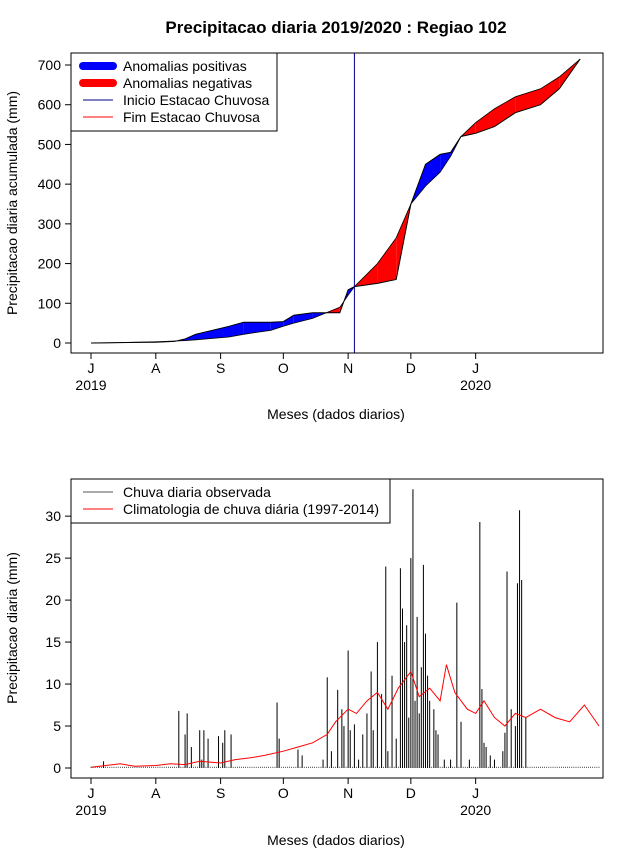  I want to click on bottom-x-axis-label: Meses (dados diarios), so click(336, 840).